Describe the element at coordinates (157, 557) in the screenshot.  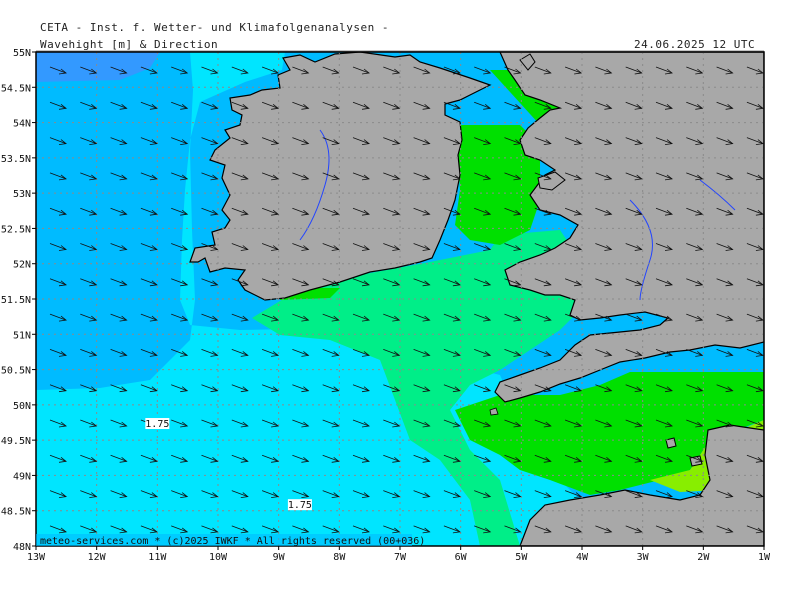
I see `lon-tick-label: 11W` at that location.